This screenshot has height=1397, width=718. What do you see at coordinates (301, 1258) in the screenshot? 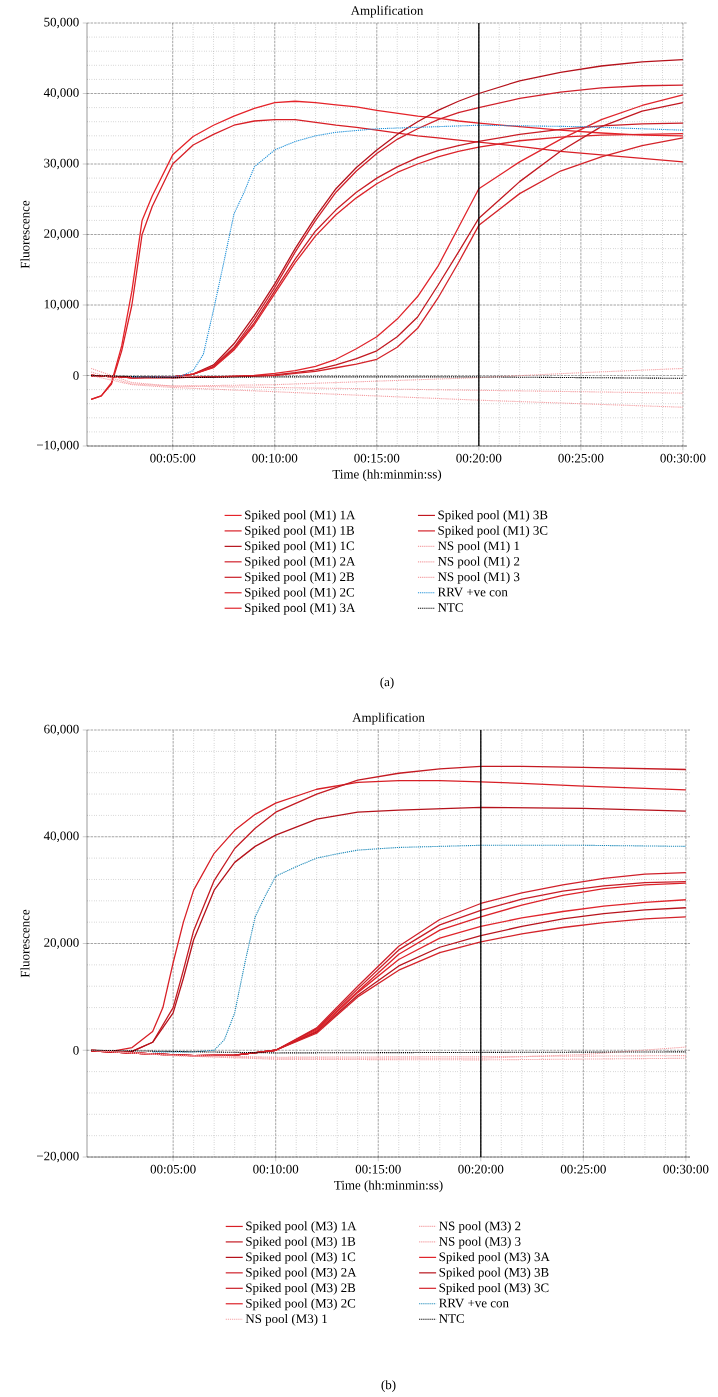
I see `legend-label: Spiked pool (M3) 1C` at bounding box center [301, 1258].